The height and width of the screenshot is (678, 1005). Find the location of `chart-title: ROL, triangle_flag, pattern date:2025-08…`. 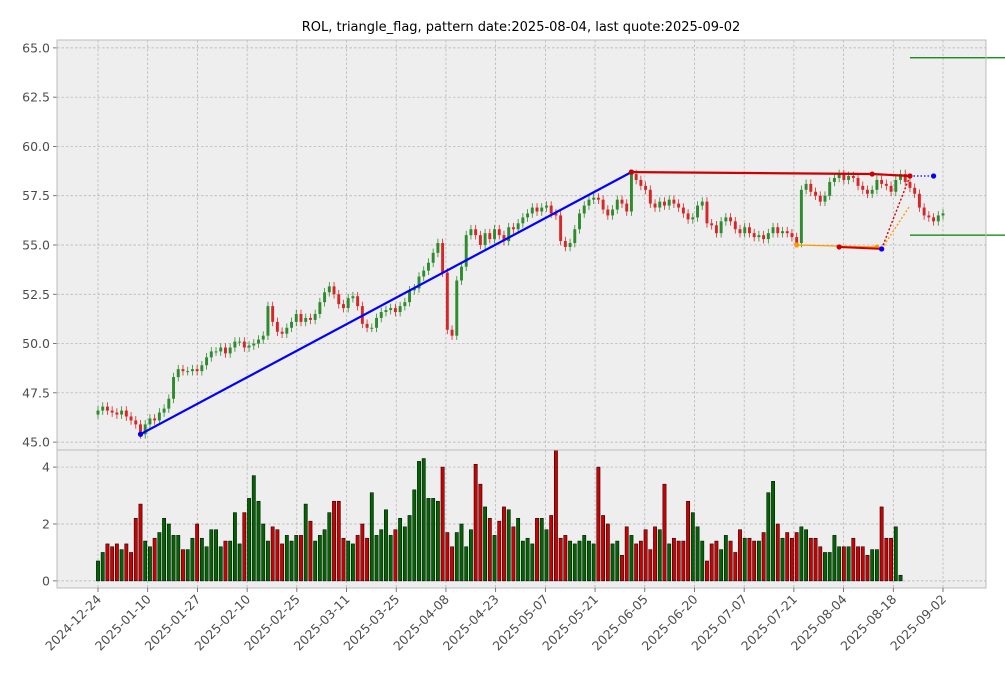

chart-title: ROL, triangle_flag, pattern date:2025-08… is located at coordinates (521, 27).